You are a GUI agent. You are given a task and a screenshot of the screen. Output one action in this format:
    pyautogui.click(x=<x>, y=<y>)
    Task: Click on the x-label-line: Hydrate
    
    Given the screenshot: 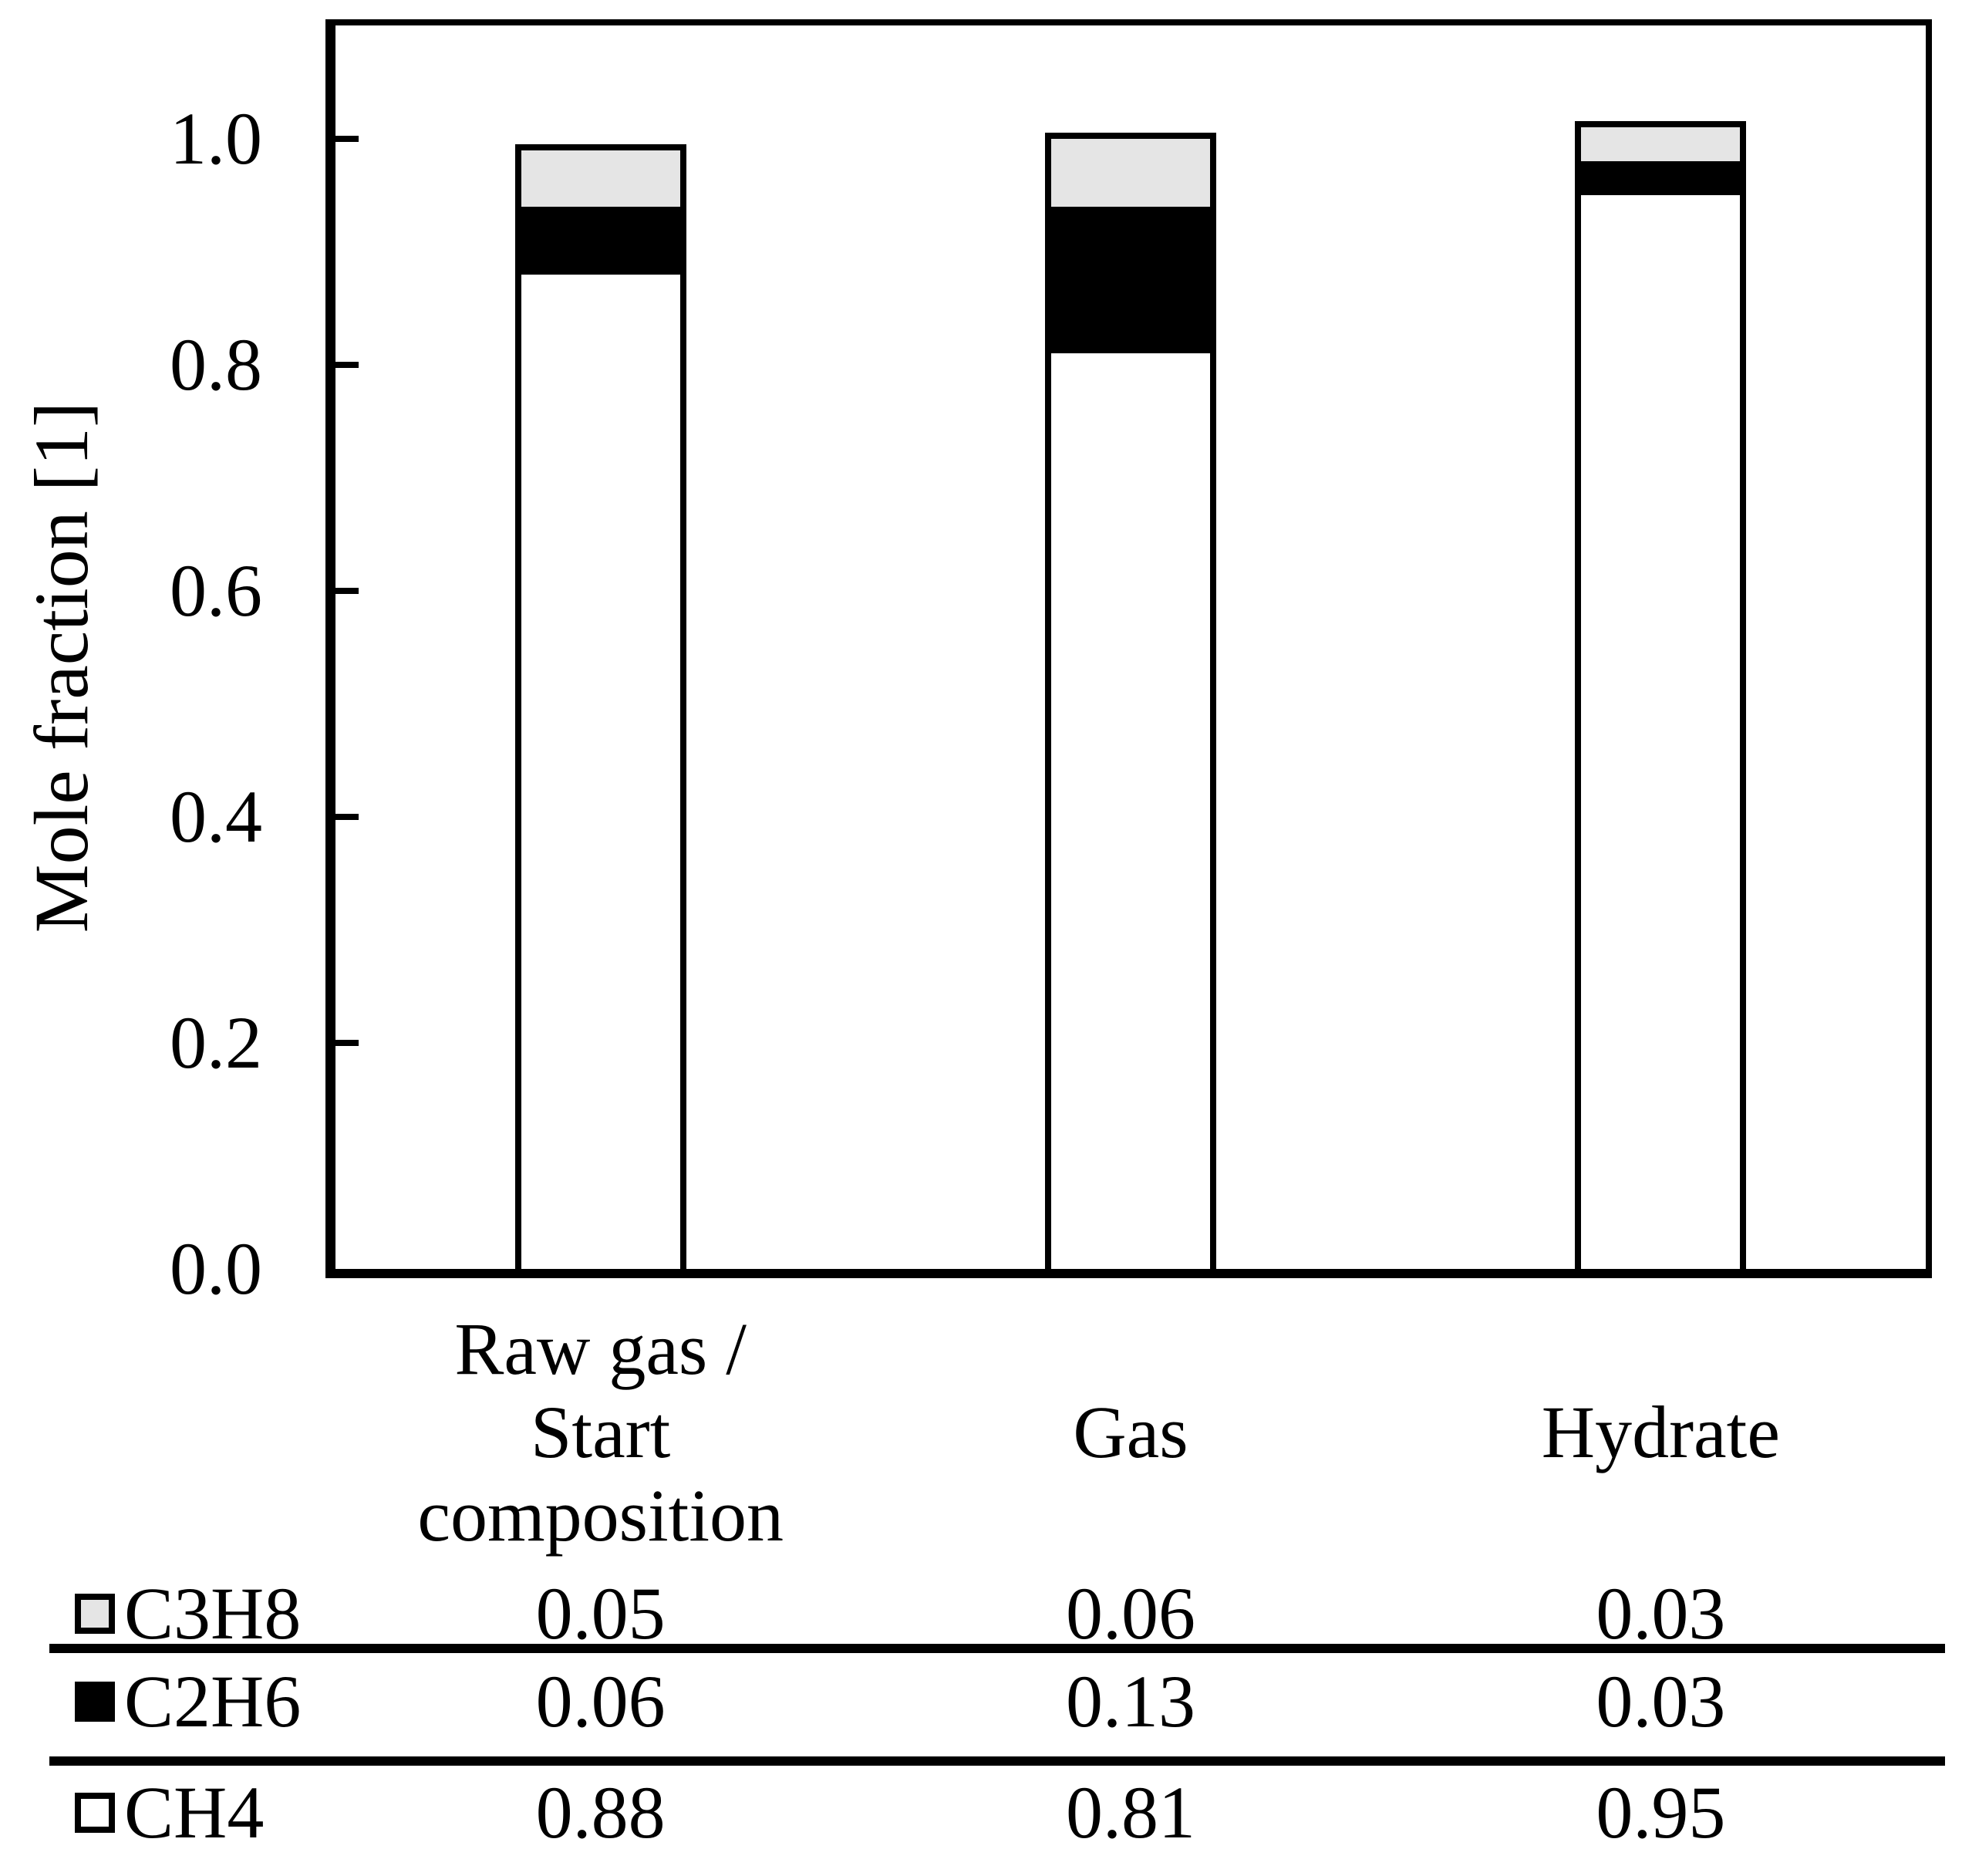 What is the action you would take?
    pyautogui.click(x=1660, y=1432)
    